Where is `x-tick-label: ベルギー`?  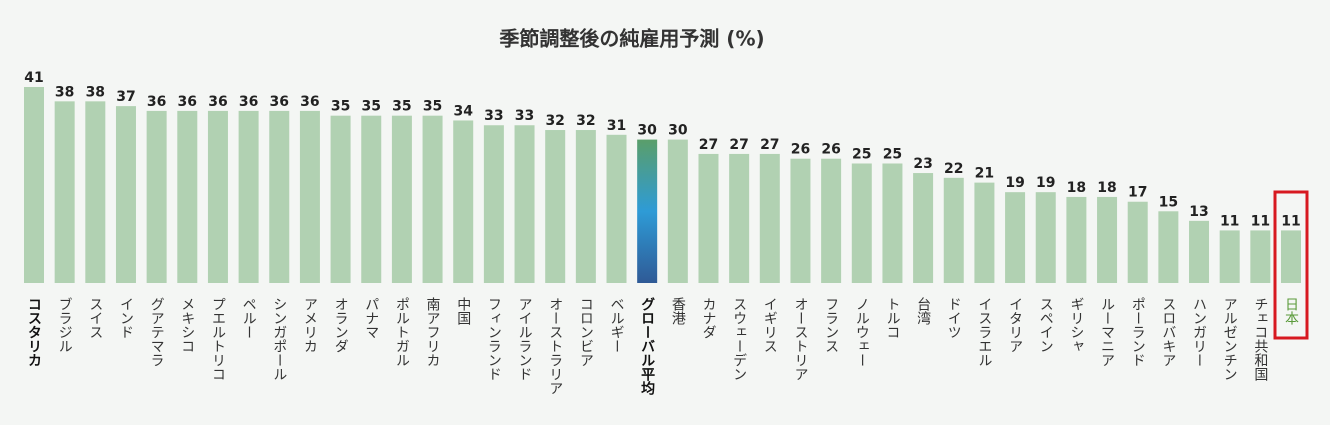 x-tick-label: ベルギー is located at coordinates (617, 325).